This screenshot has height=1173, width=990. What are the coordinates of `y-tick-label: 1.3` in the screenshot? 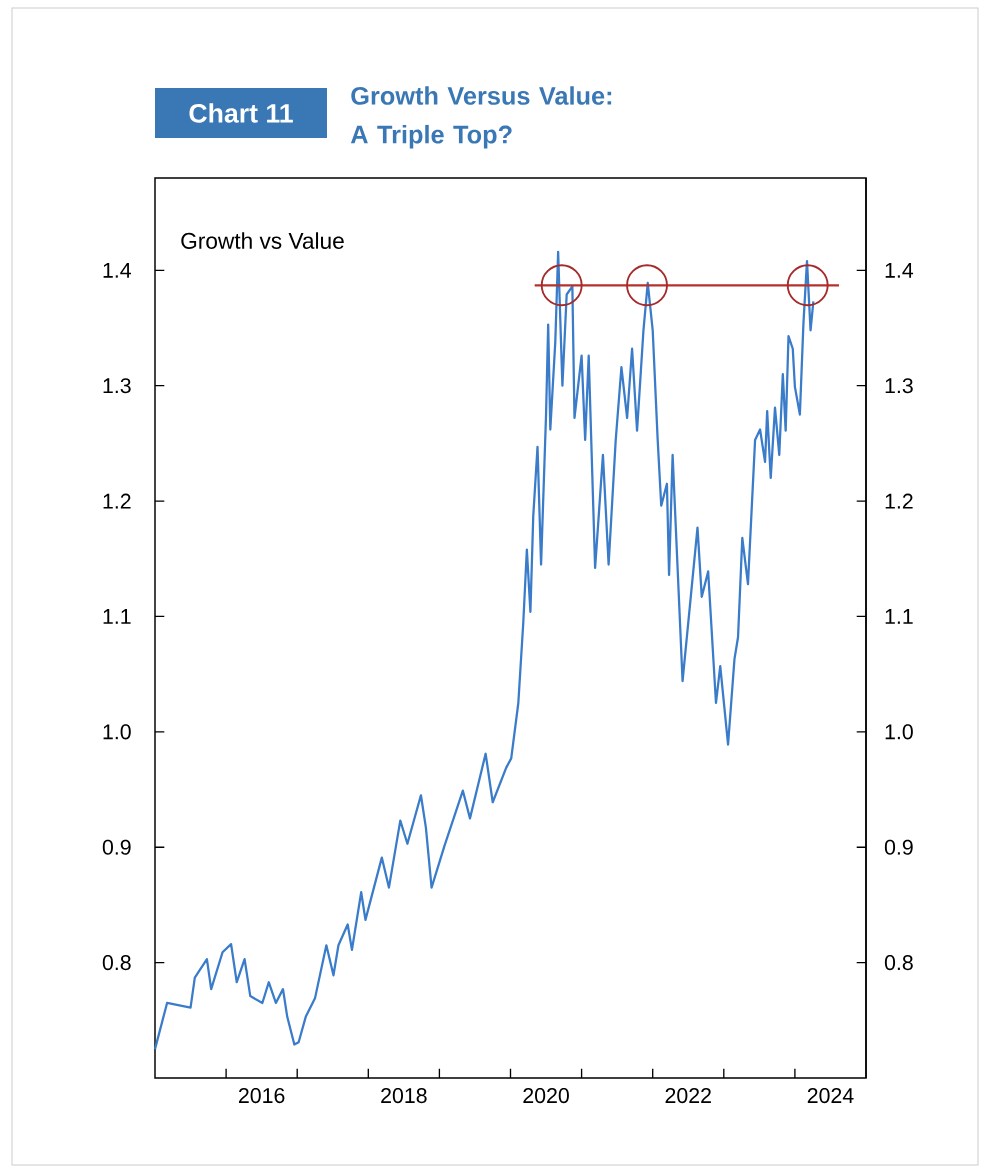 It's located at (117, 386).